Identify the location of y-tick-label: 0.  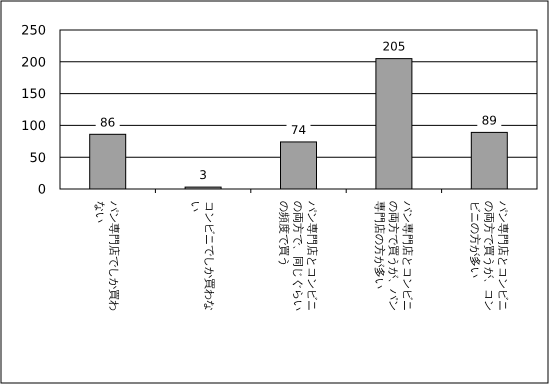
(42, 190).